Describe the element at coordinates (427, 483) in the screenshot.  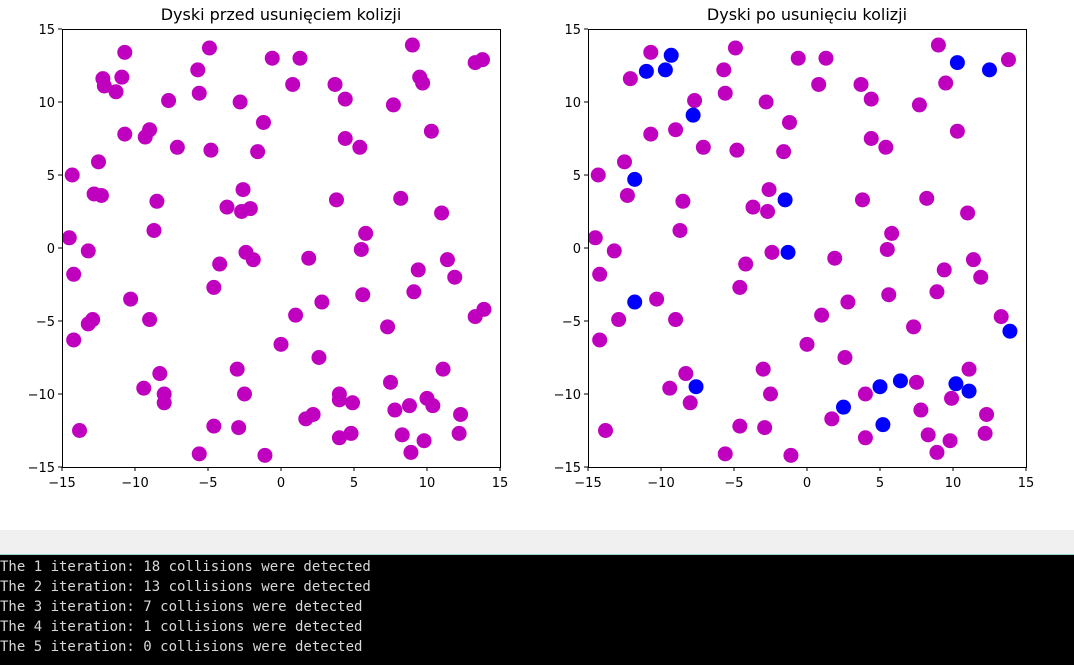
I see `x-tick-label: 10` at that location.